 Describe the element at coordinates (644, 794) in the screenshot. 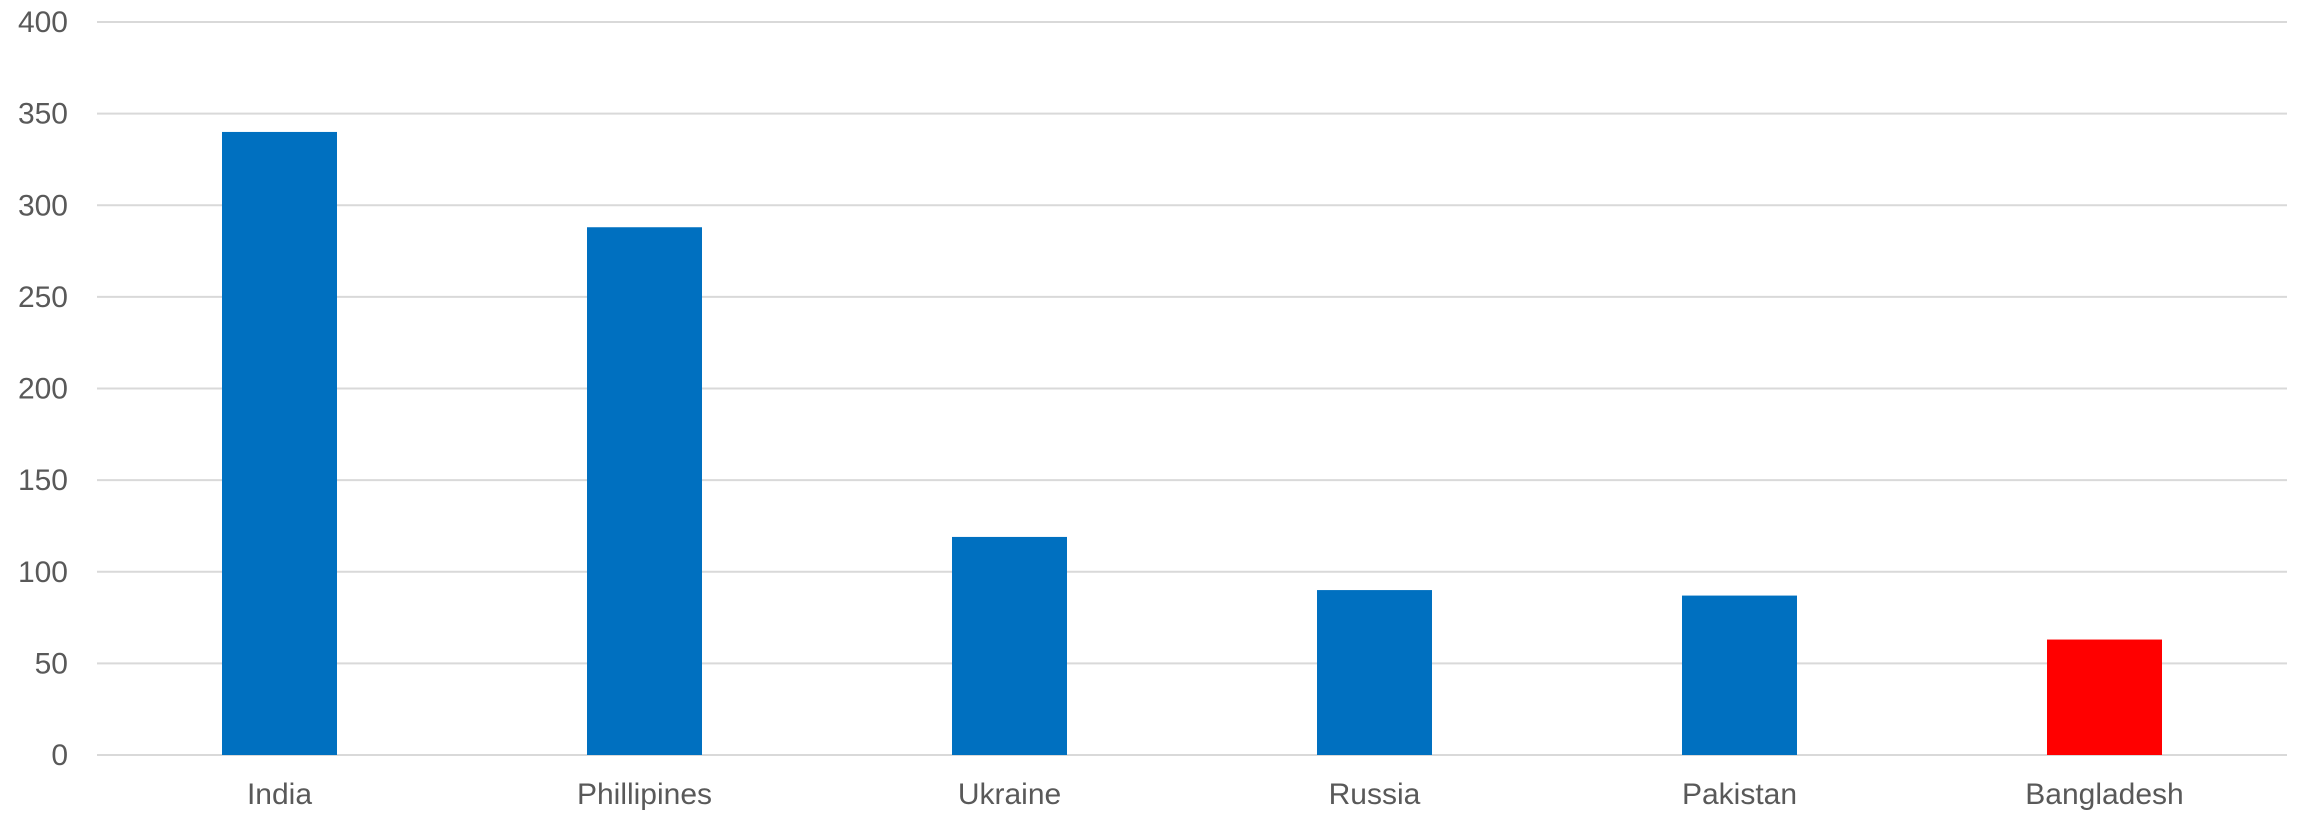

I see `x-category-label: Phillipines` at that location.